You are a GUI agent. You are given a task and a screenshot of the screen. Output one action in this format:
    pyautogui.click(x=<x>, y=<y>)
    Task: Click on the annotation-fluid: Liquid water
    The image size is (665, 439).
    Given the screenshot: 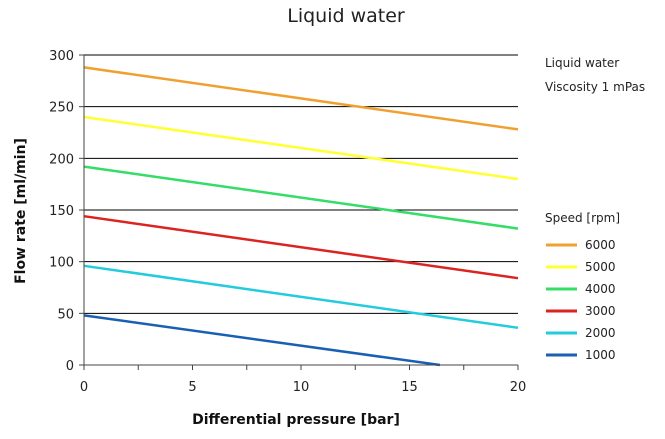 What is the action you would take?
    pyautogui.click(x=582, y=63)
    